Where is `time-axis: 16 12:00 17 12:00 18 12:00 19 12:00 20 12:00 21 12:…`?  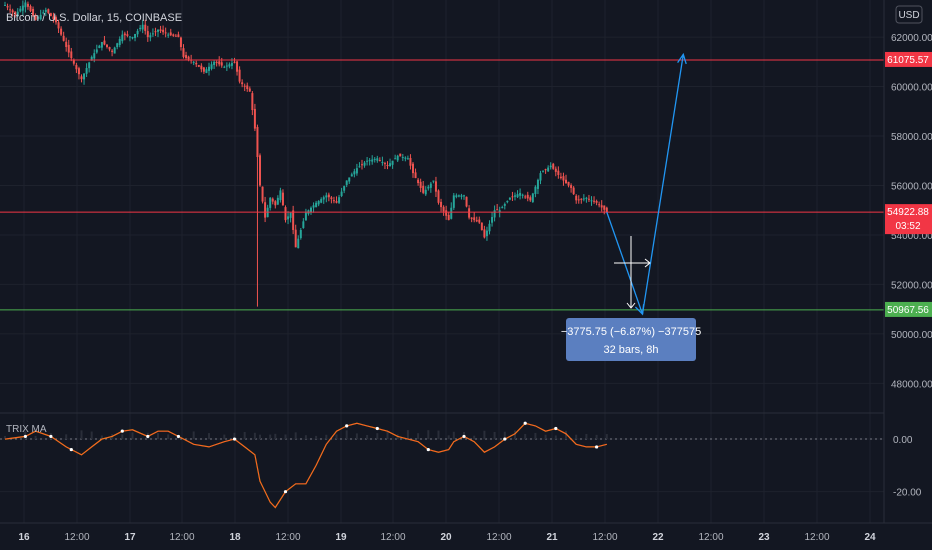
time-axis: 16 12:00 17 12:00 18 12:00 19 12:00 20 12:00 21 12:… is located at coordinates (447, 537).